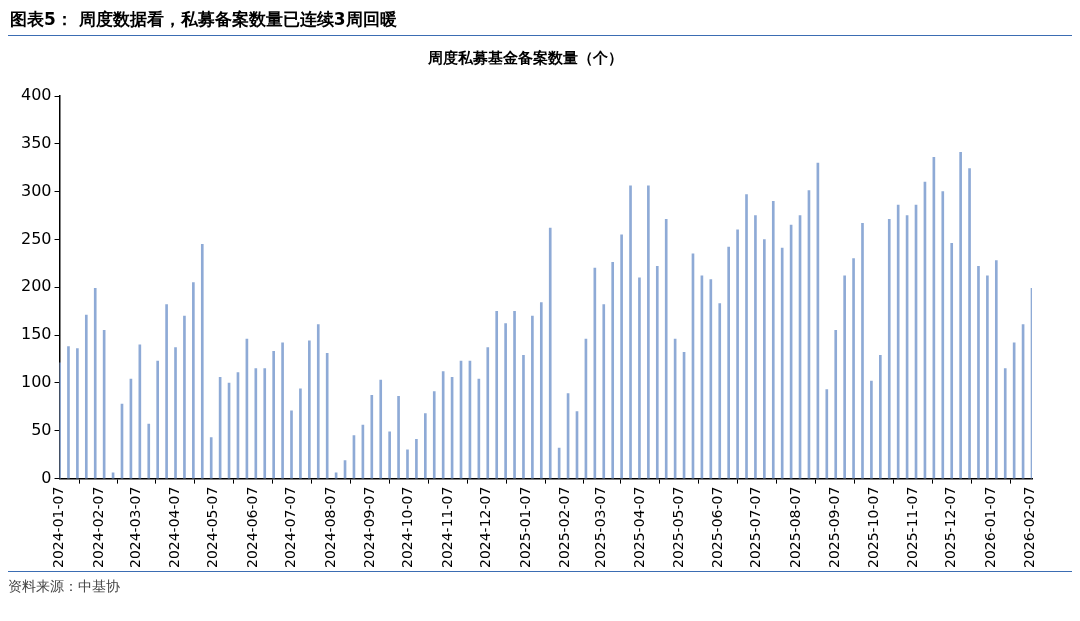 This screenshot has height=621, width=1080. What do you see at coordinates (58, 527) in the screenshot?
I see `x-tick-label: 2024-01-07` at bounding box center [58, 527].